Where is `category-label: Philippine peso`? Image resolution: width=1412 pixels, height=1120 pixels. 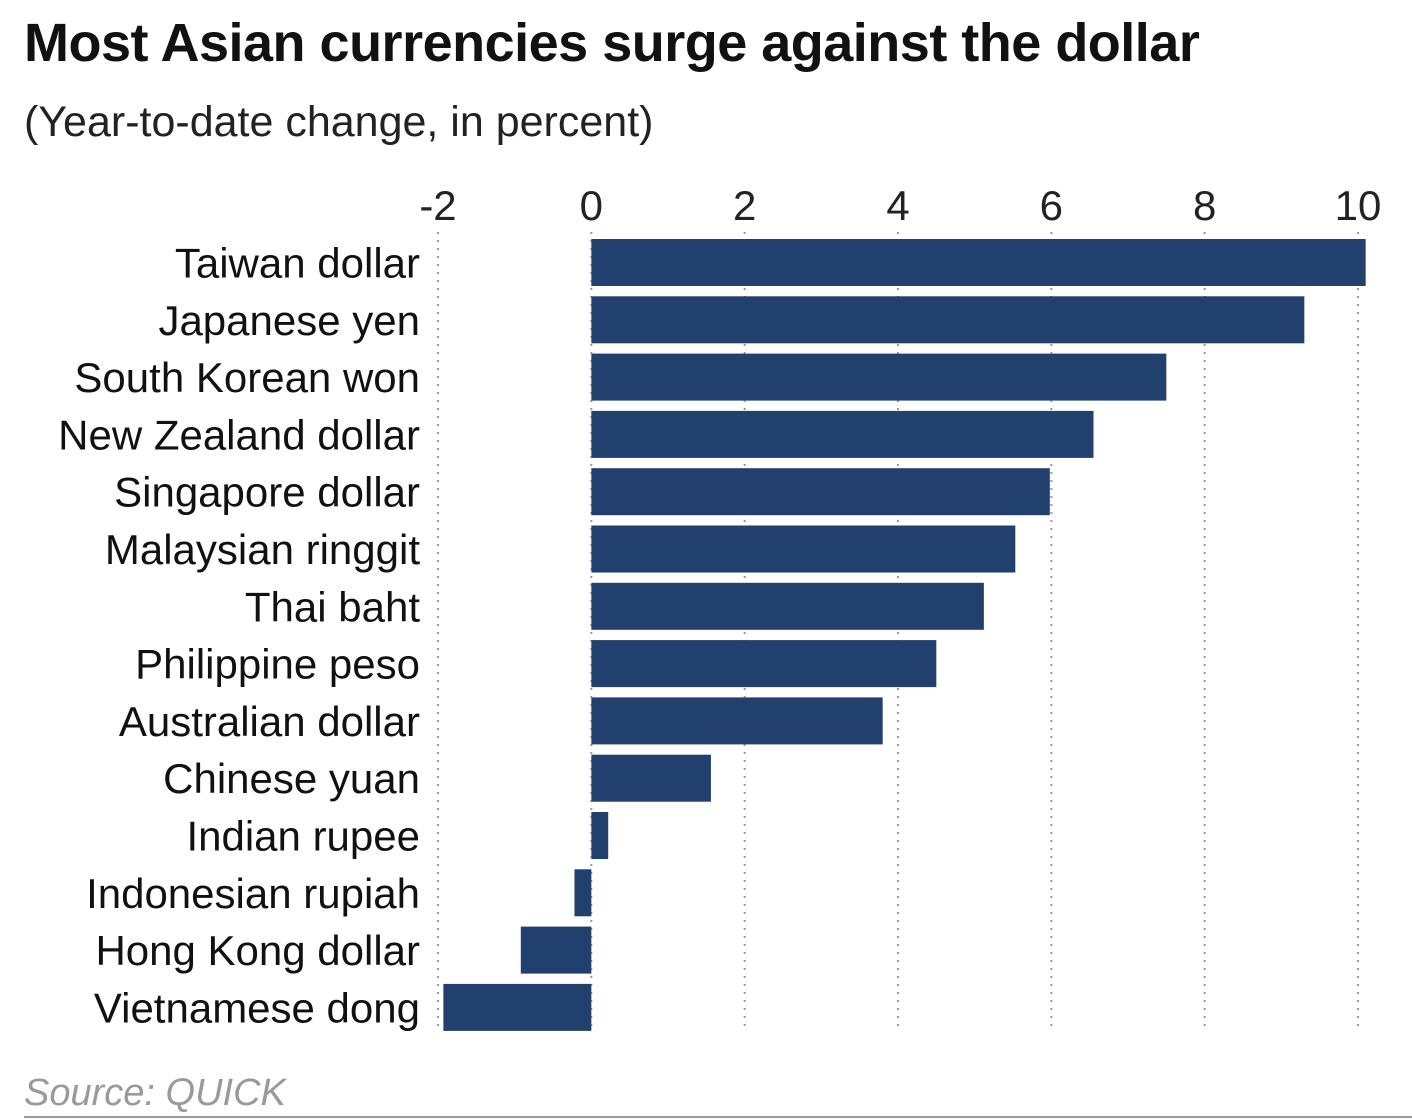 category-label: Philippine peso is located at coordinates (277, 664).